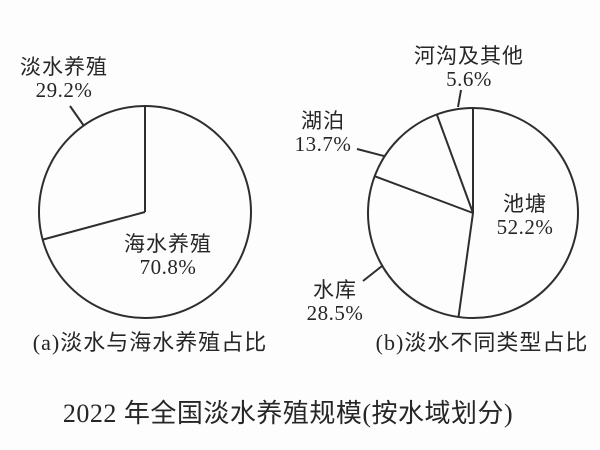  Describe the element at coordinates (323, 144) in the screenshot. I see `label-lake-percent: 13.7%` at that location.